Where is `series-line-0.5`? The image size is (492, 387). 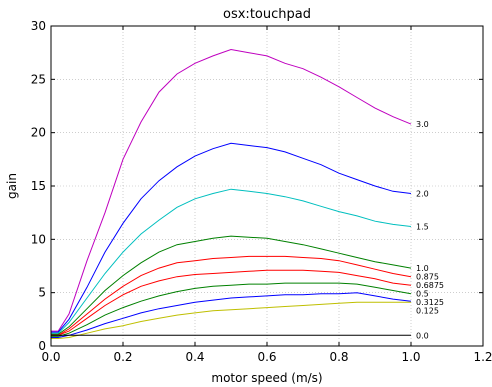 series-line-0.5 is located at coordinates (231, 309).